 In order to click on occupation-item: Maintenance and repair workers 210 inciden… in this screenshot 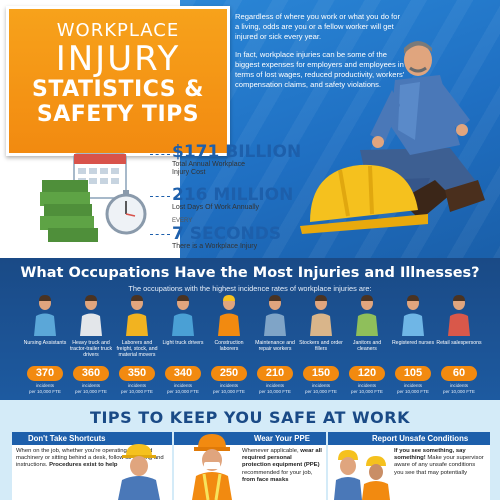, I will do `click(275, 347)`.